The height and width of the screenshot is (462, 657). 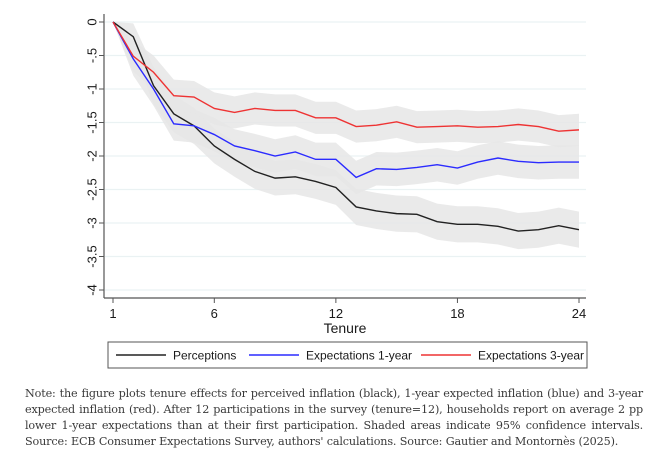 I want to click on y-tick-label: 0, so click(x=91, y=21).